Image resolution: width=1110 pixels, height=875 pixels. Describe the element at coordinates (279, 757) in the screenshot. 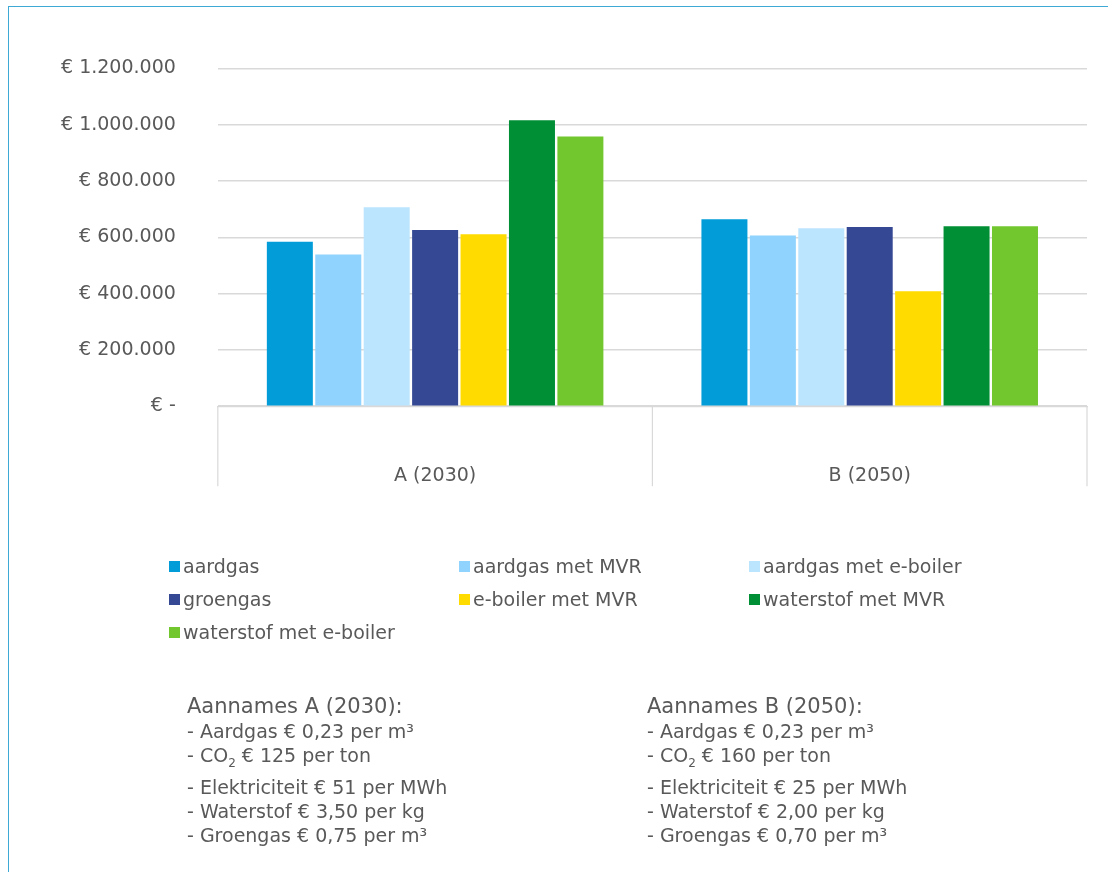

I see `text: - CO$_{2}$ € 125 per ton` at that location.